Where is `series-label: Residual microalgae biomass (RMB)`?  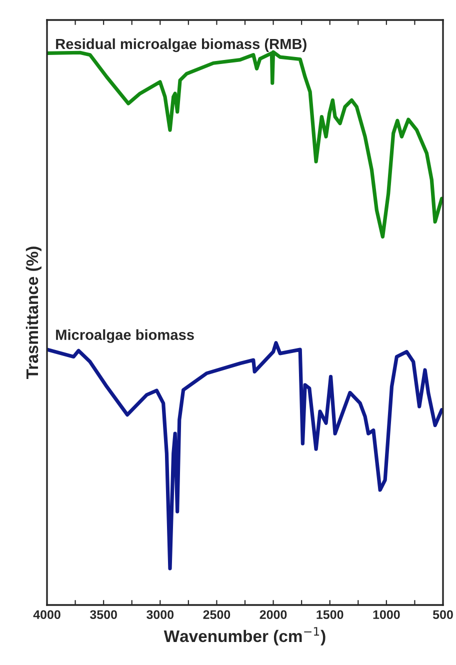
series-label: Residual microalgae biomass (RMB) is located at coordinates (181, 45).